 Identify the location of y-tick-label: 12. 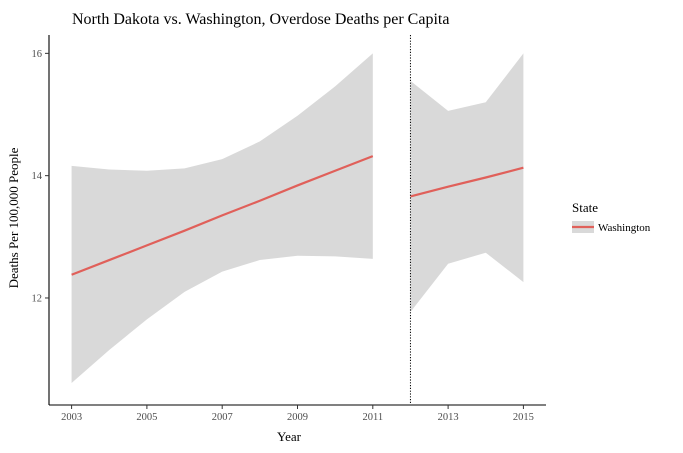
(37, 298).